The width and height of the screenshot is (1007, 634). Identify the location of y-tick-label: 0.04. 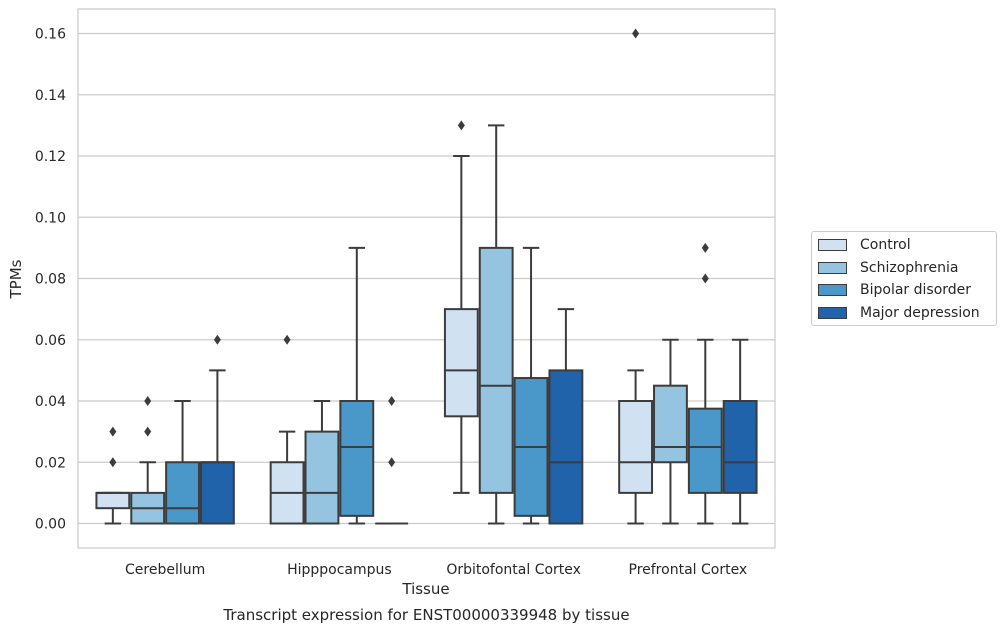
(50, 402).